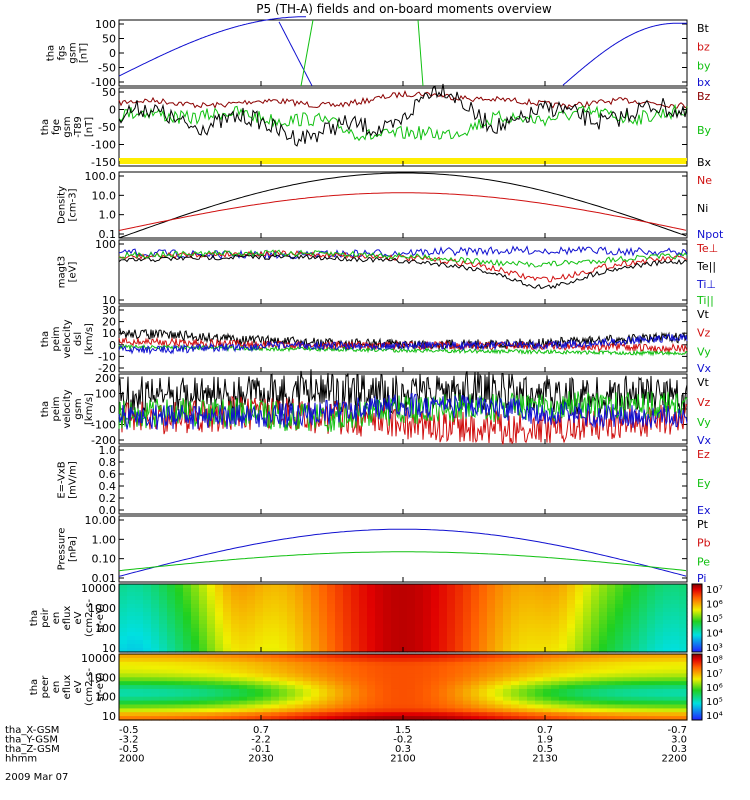 This screenshot has width=750, height=800. What do you see at coordinates (697, 618) in the screenshot?
I see `colorbar` at bounding box center [697, 618].